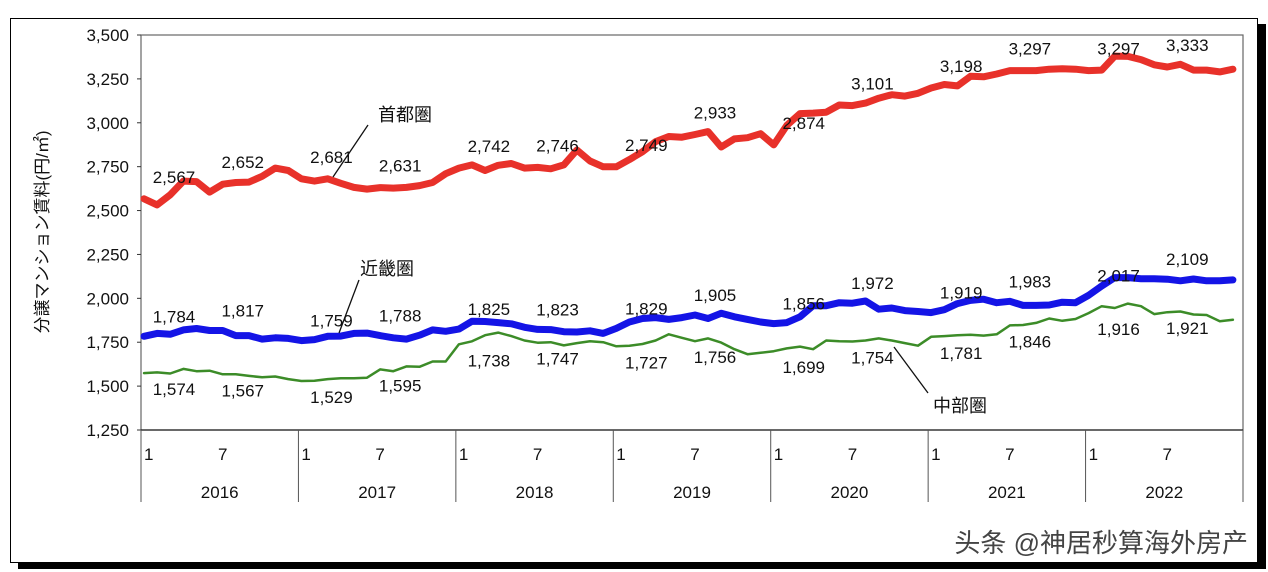 This screenshot has width=1268, height=572. Describe the element at coordinates (1007, 492) in the screenshot. I see `year-label: 2021` at that location.